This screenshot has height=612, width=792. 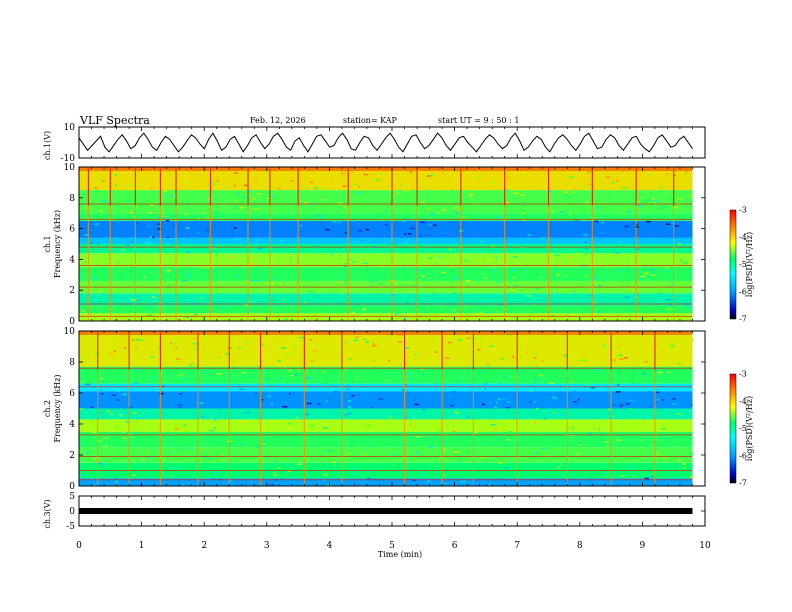 I want to click on ch1-spectrogram-y-tick-label: 4, so click(x=72, y=260).